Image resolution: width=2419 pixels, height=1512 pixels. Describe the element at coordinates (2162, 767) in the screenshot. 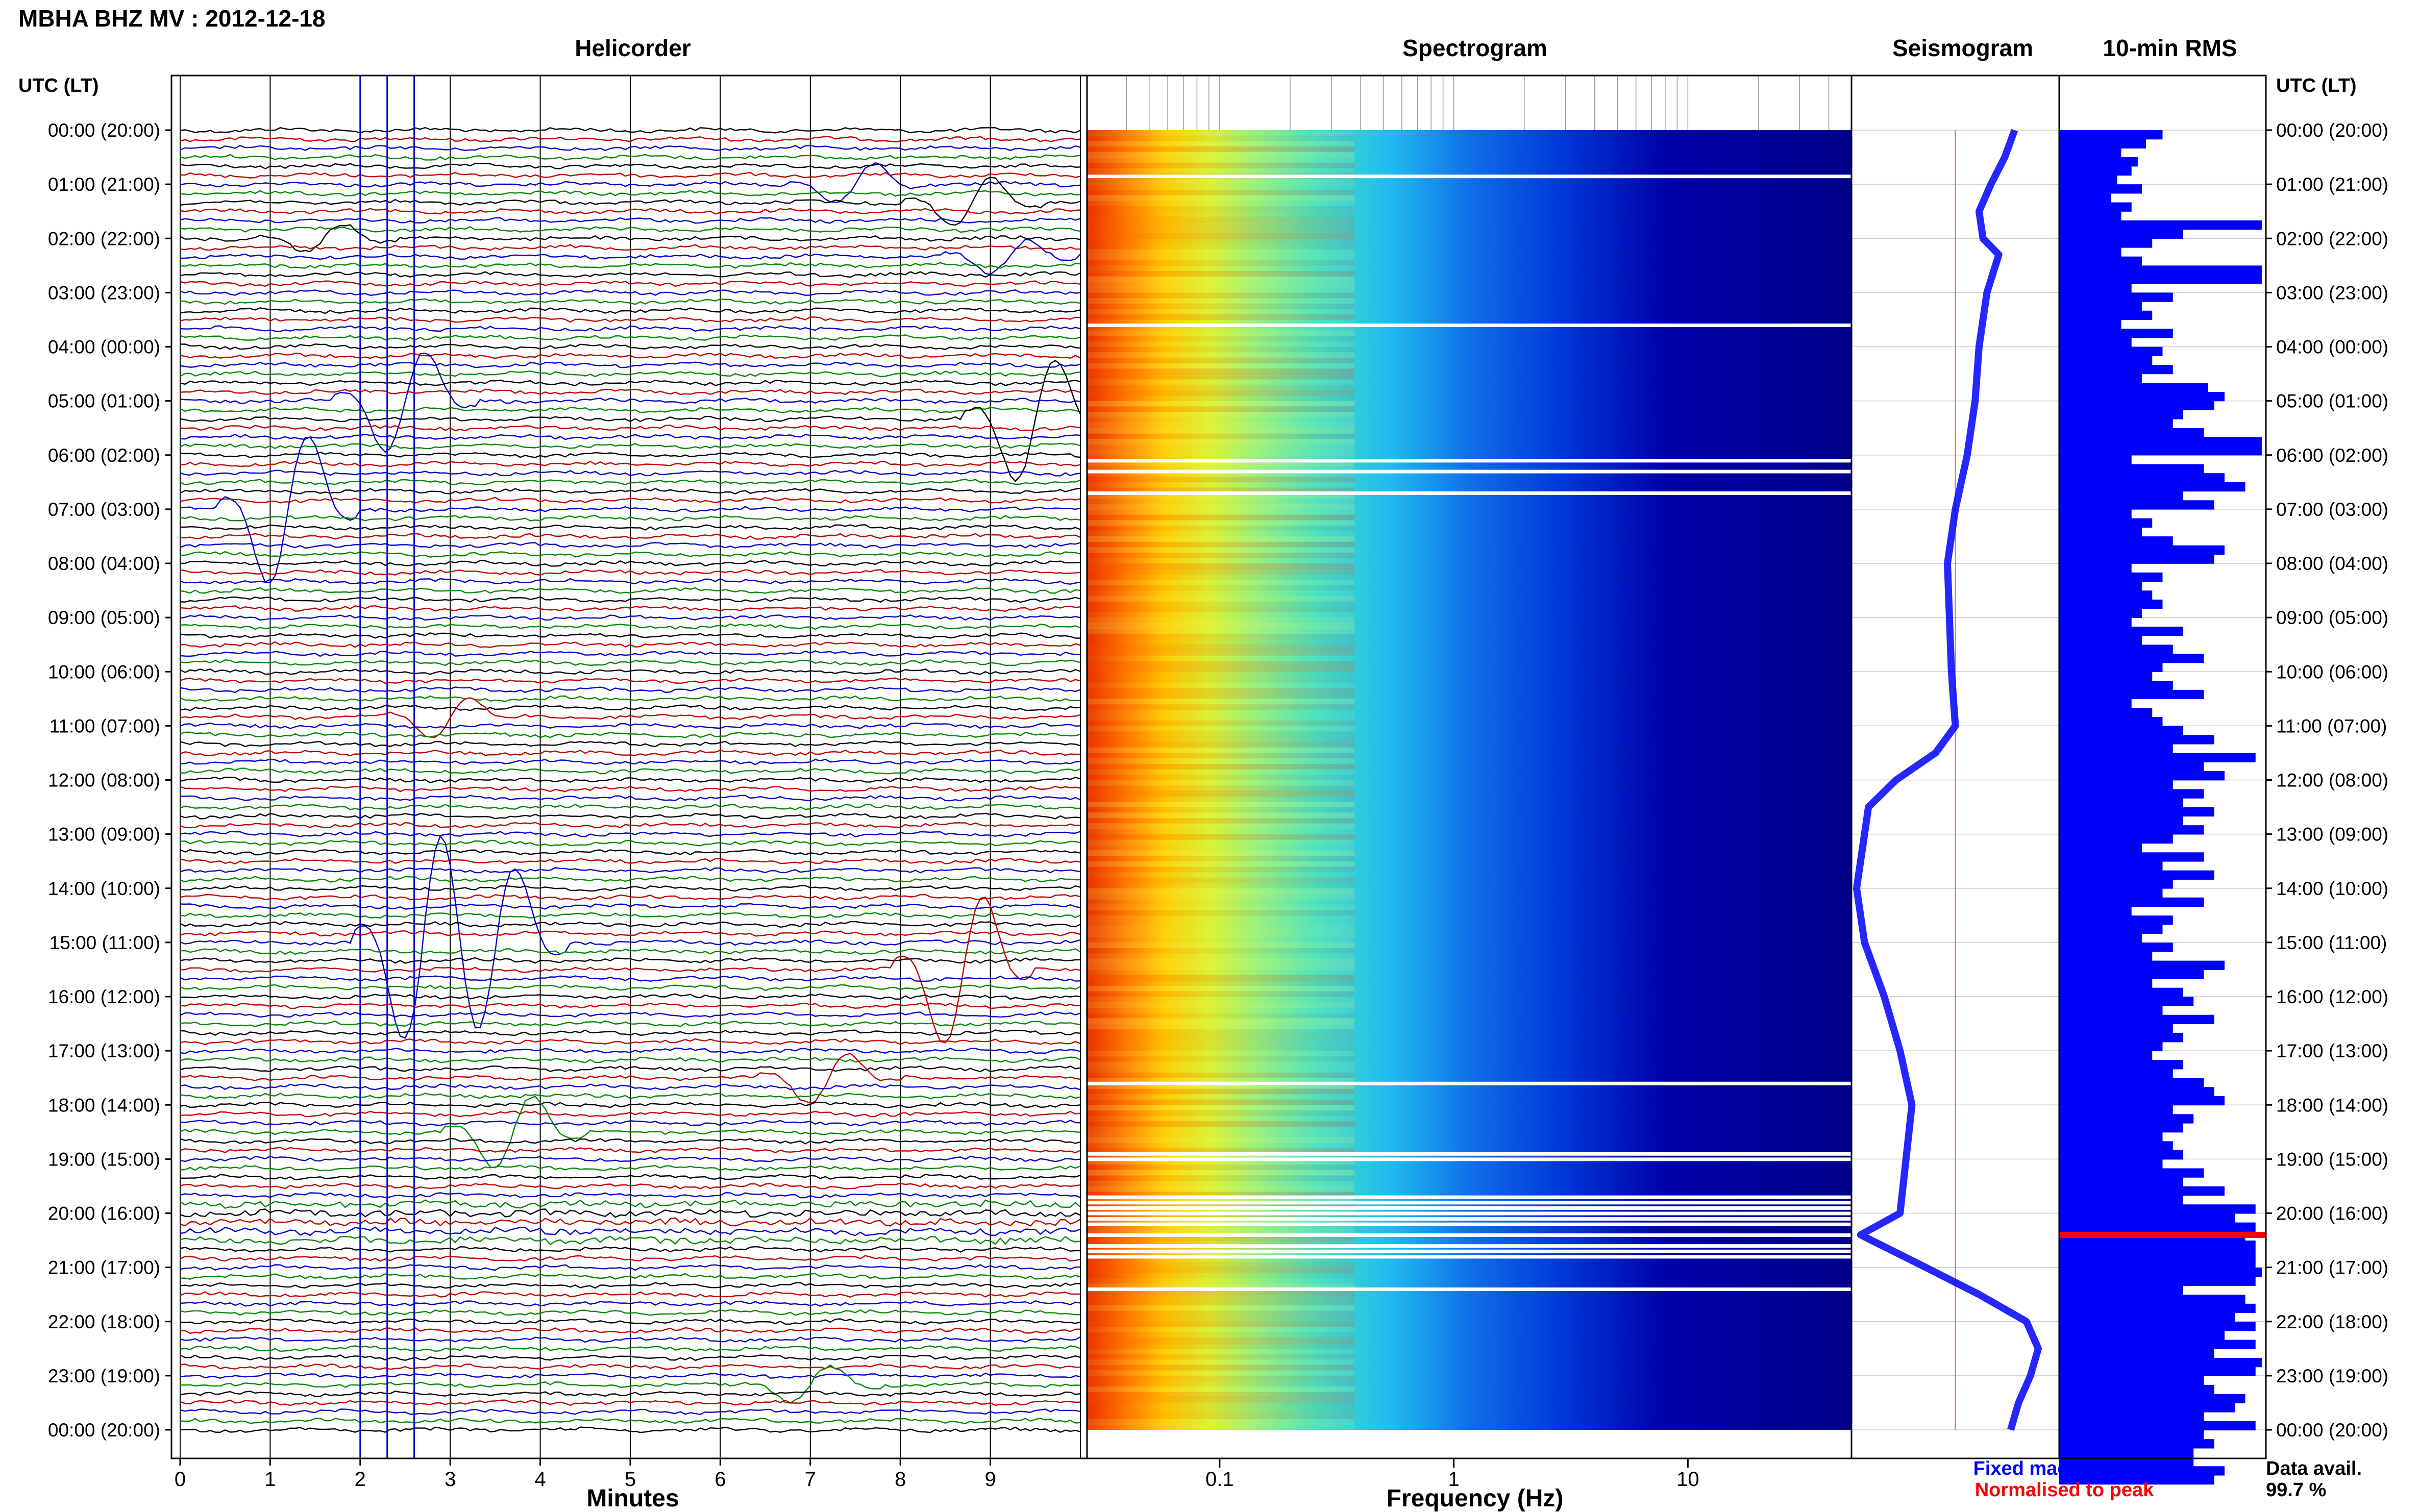

I see `panel-frame` at that location.